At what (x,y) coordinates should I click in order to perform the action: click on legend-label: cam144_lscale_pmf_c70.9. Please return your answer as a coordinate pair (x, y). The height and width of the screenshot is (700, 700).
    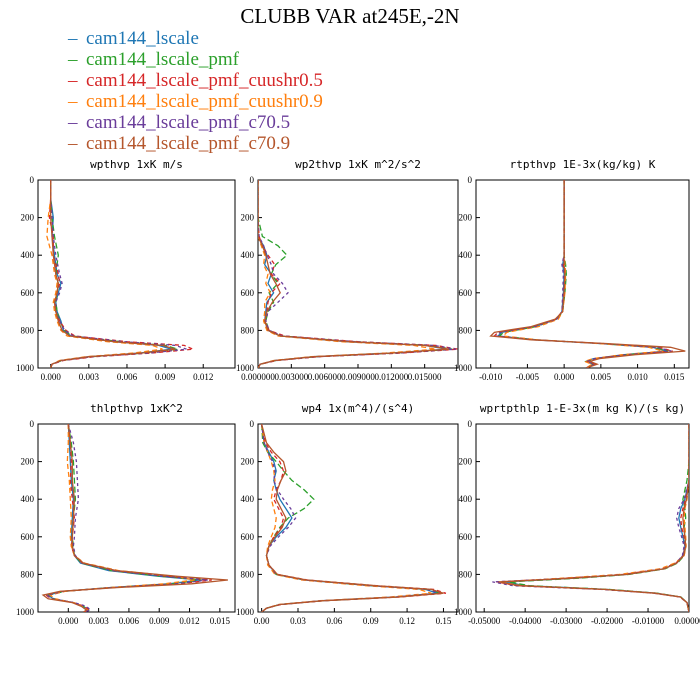
    Looking at the image, I should click on (188, 143).